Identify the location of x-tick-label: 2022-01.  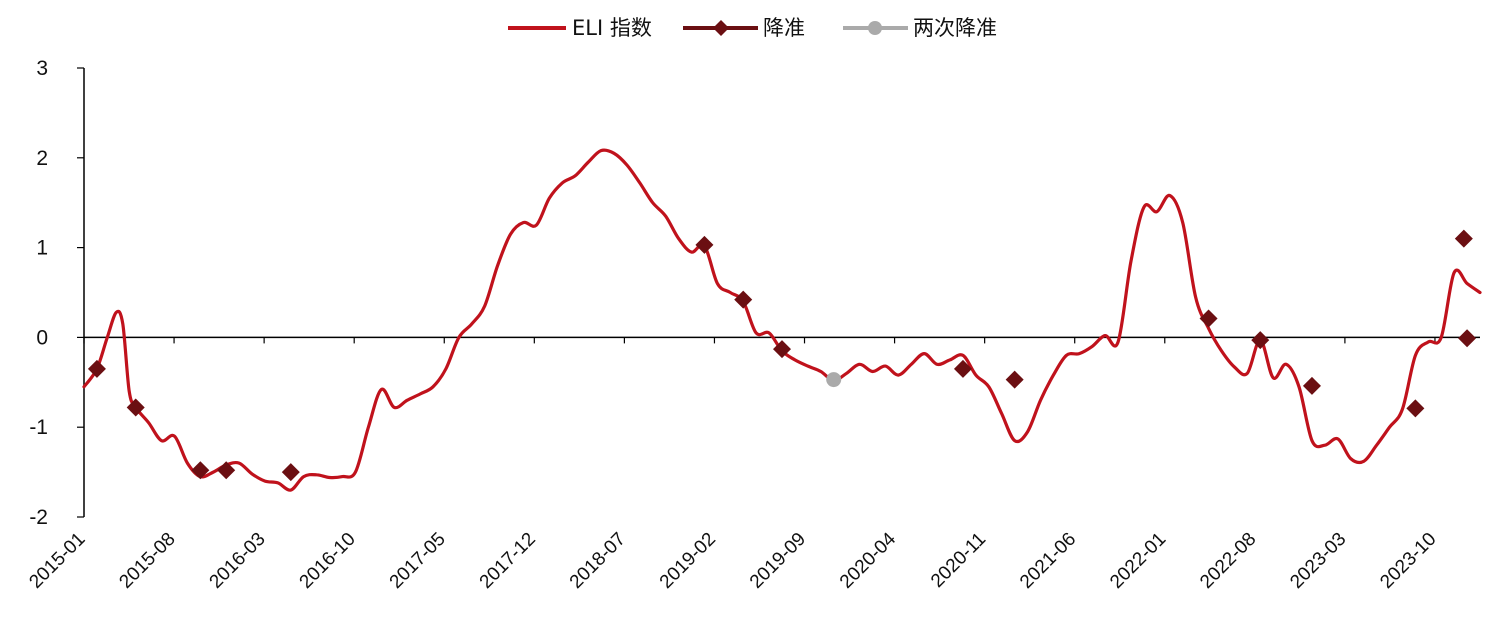
(1138, 561).